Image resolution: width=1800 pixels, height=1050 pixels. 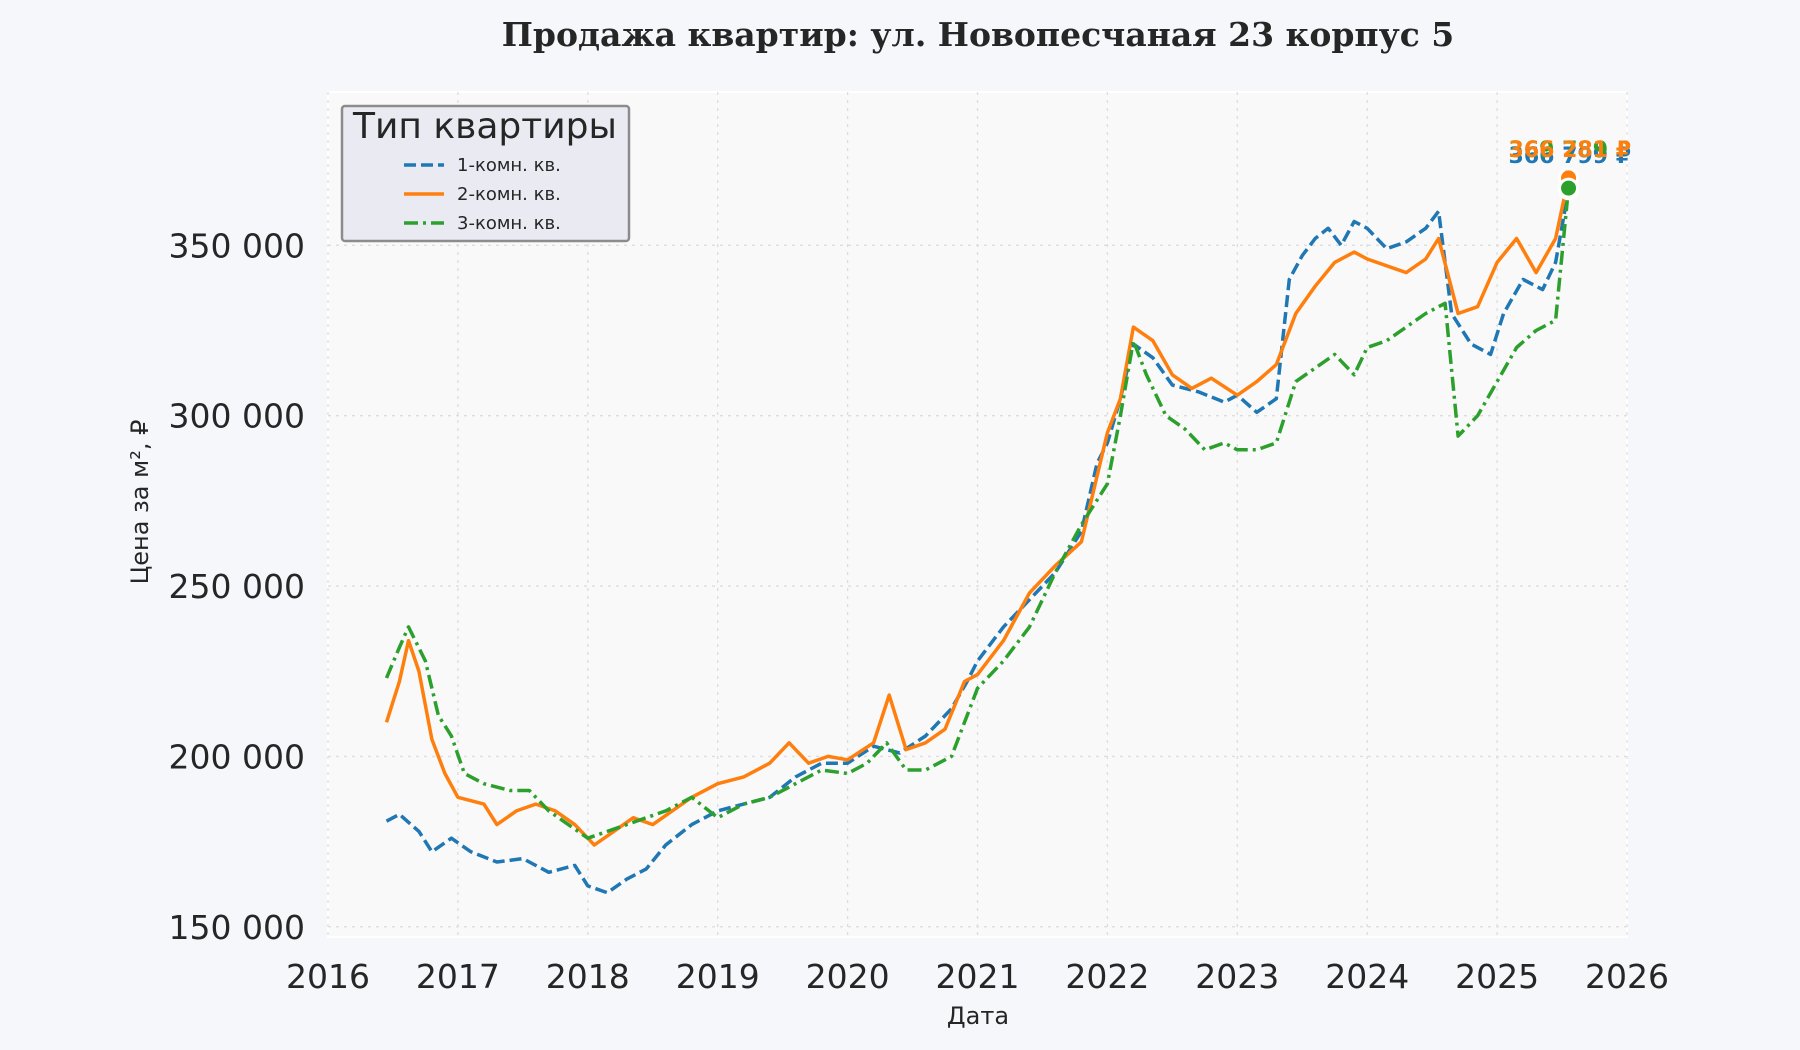 What do you see at coordinates (328, 976) in the screenshot?
I see `x-tick-label: 2016` at bounding box center [328, 976].